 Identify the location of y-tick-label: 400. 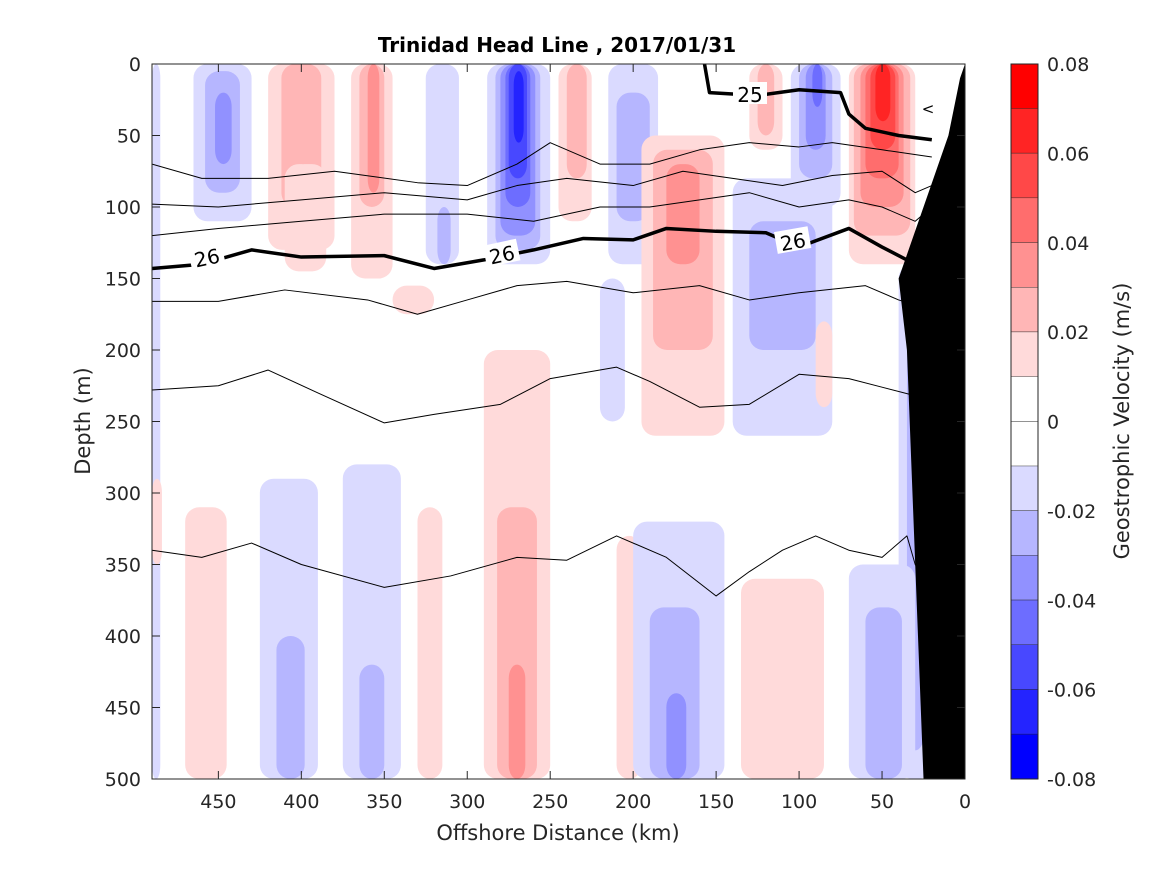
(123, 637).